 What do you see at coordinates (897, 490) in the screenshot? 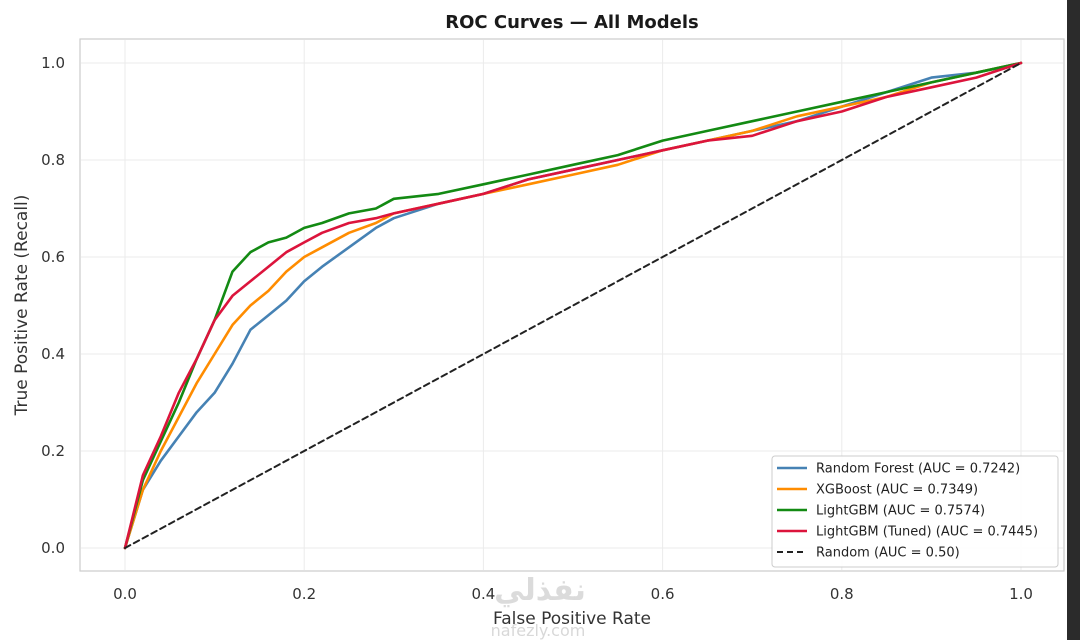
I see `legend-label-xgboost: XGBoost (AUC = 0.7349)` at bounding box center [897, 490].